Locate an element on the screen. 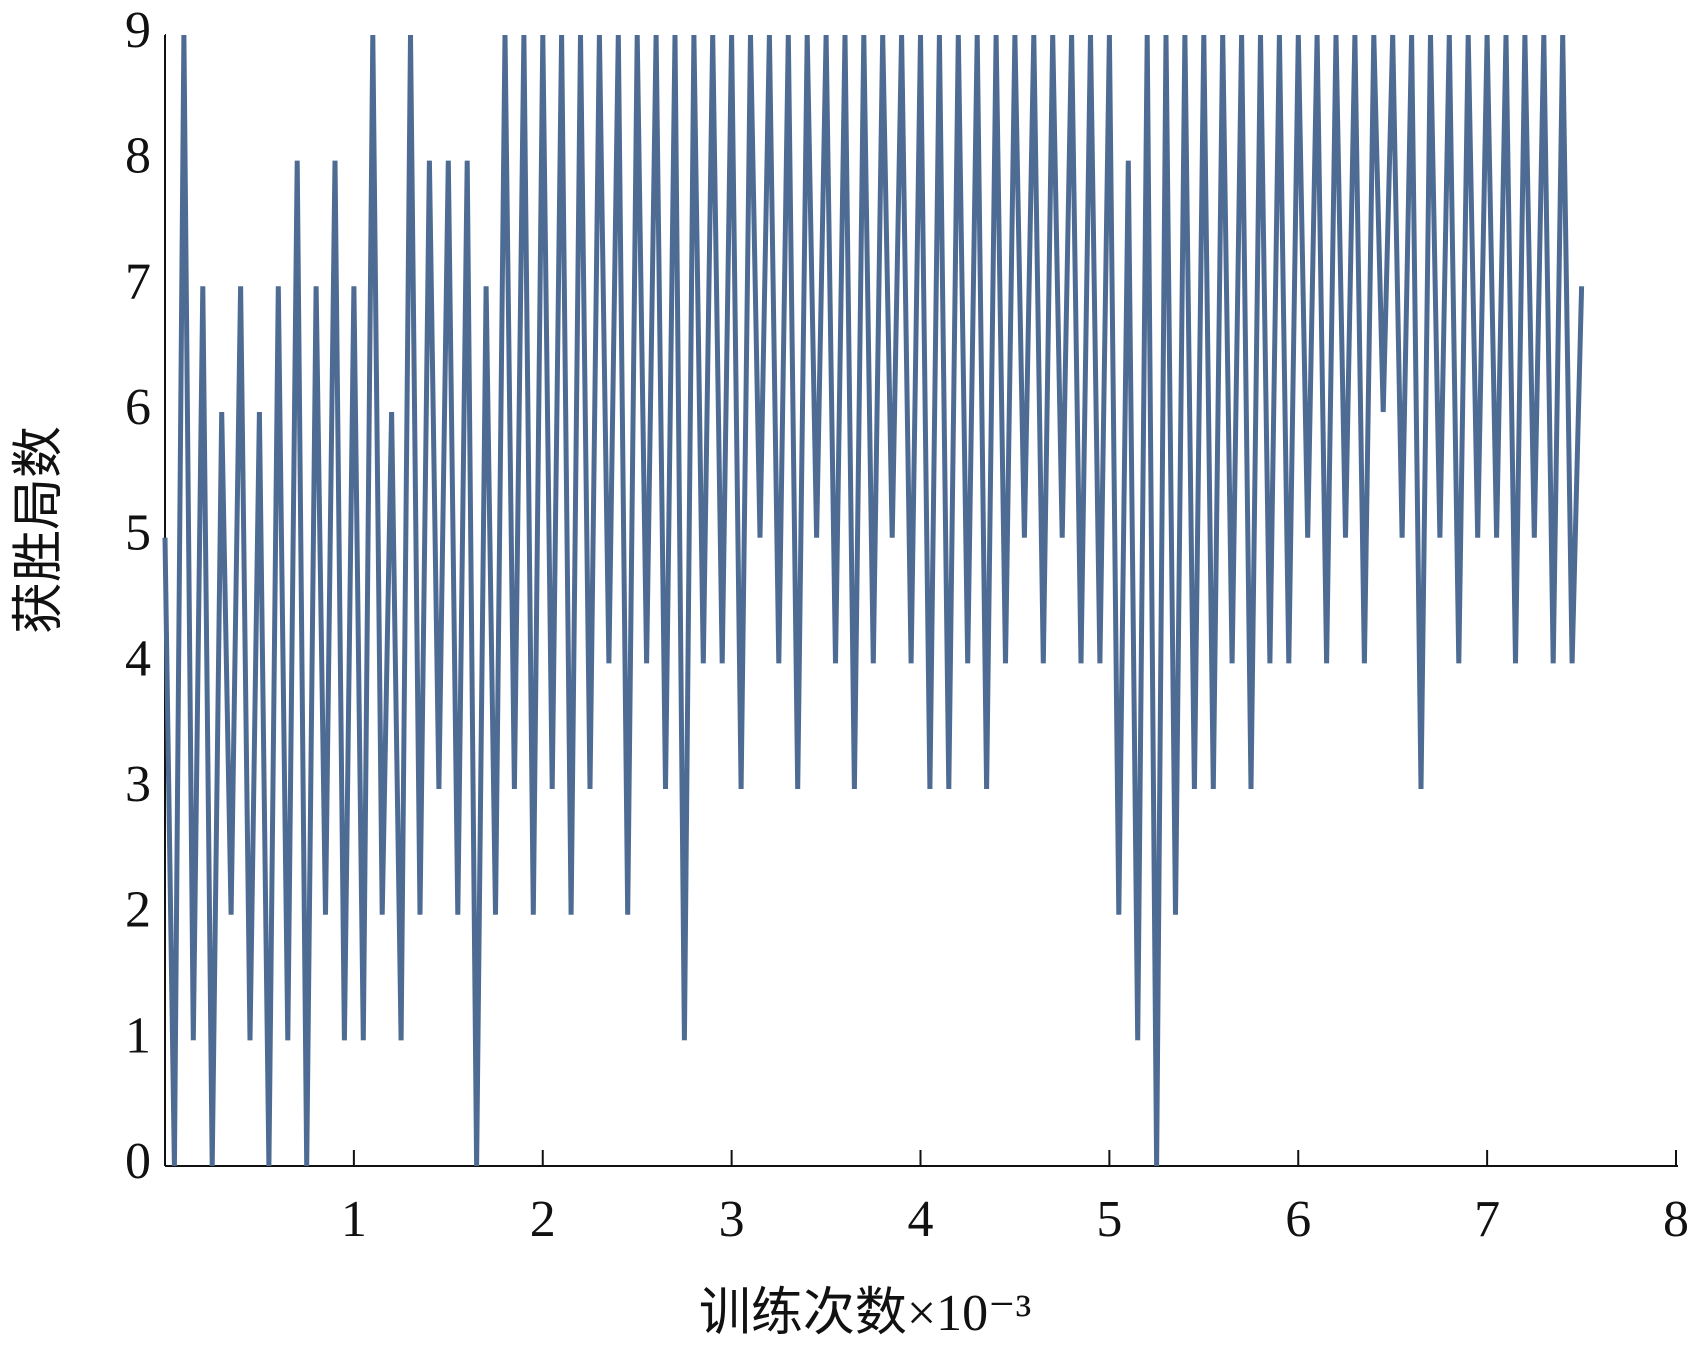  x-tick-label: 4 is located at coordinates (921, 1219).